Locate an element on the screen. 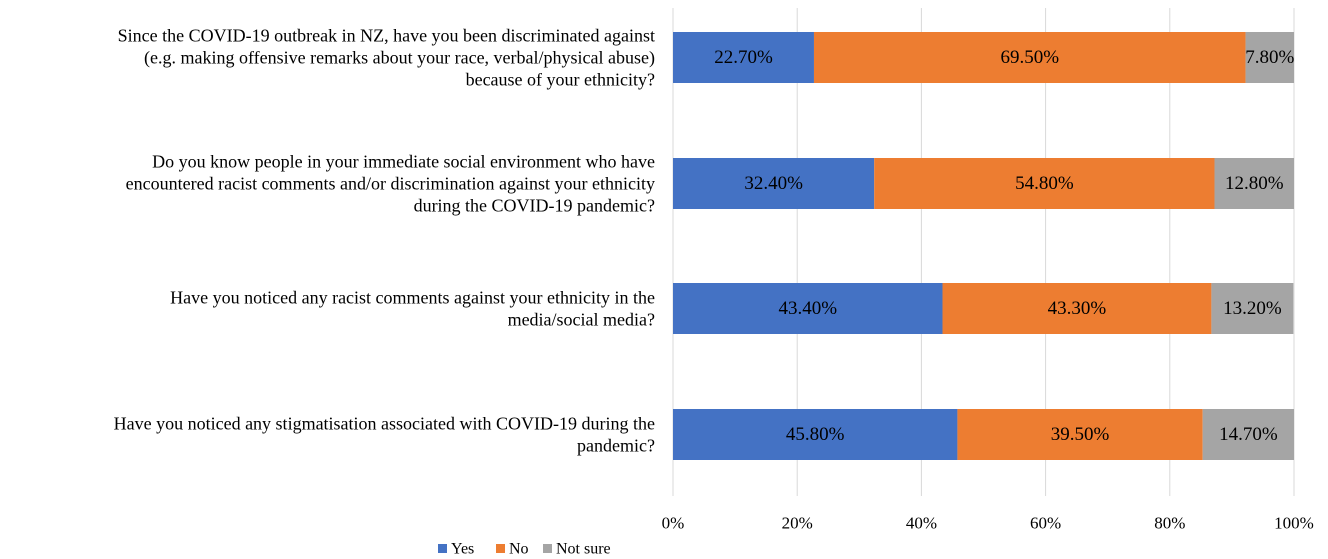  legend-swatch-no is located at coordinates (500, 548).